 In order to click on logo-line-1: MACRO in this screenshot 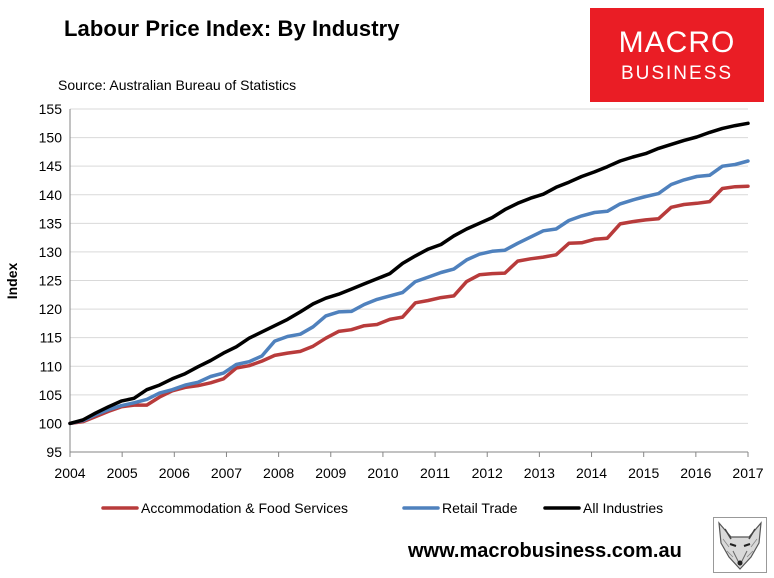, I will do `click(677, 42)`.